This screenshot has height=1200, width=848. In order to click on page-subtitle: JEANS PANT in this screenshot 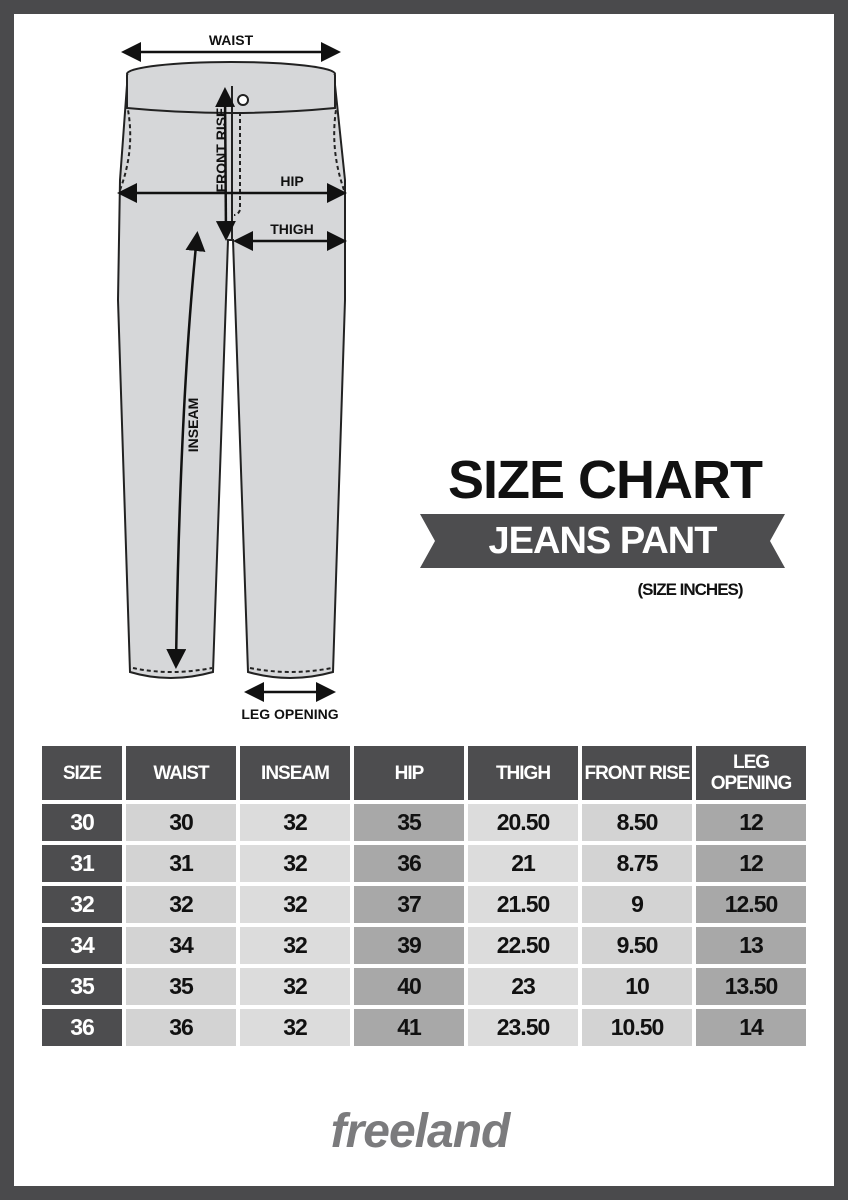, I will do `click(603, 541)`.